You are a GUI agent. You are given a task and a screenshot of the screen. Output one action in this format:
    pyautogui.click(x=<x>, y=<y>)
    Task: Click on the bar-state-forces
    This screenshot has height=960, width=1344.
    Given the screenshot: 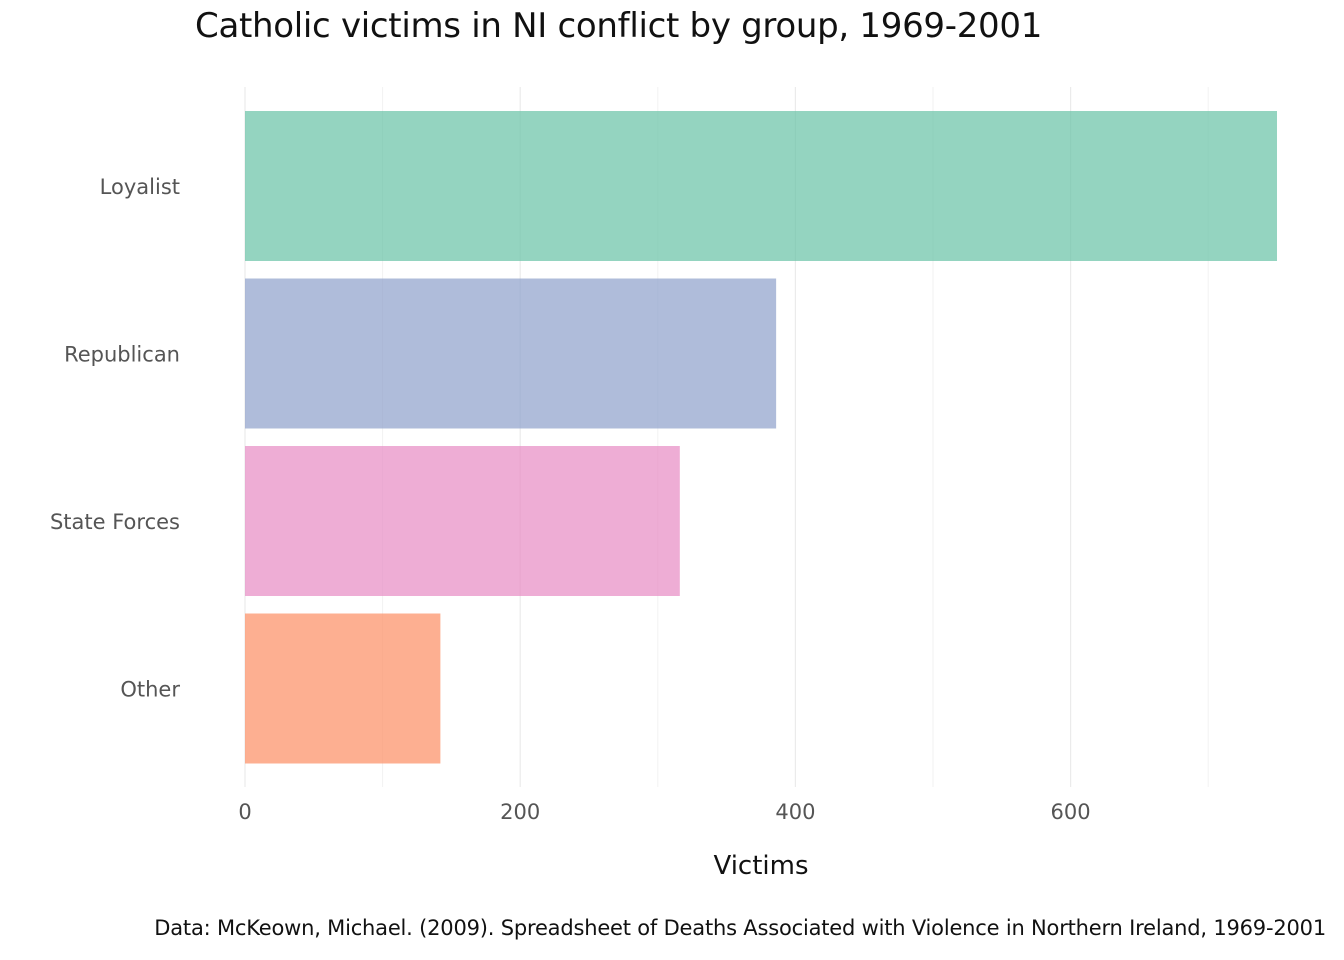 What is the action you would take?
    pyautogui.click(x=462, y=521)
    